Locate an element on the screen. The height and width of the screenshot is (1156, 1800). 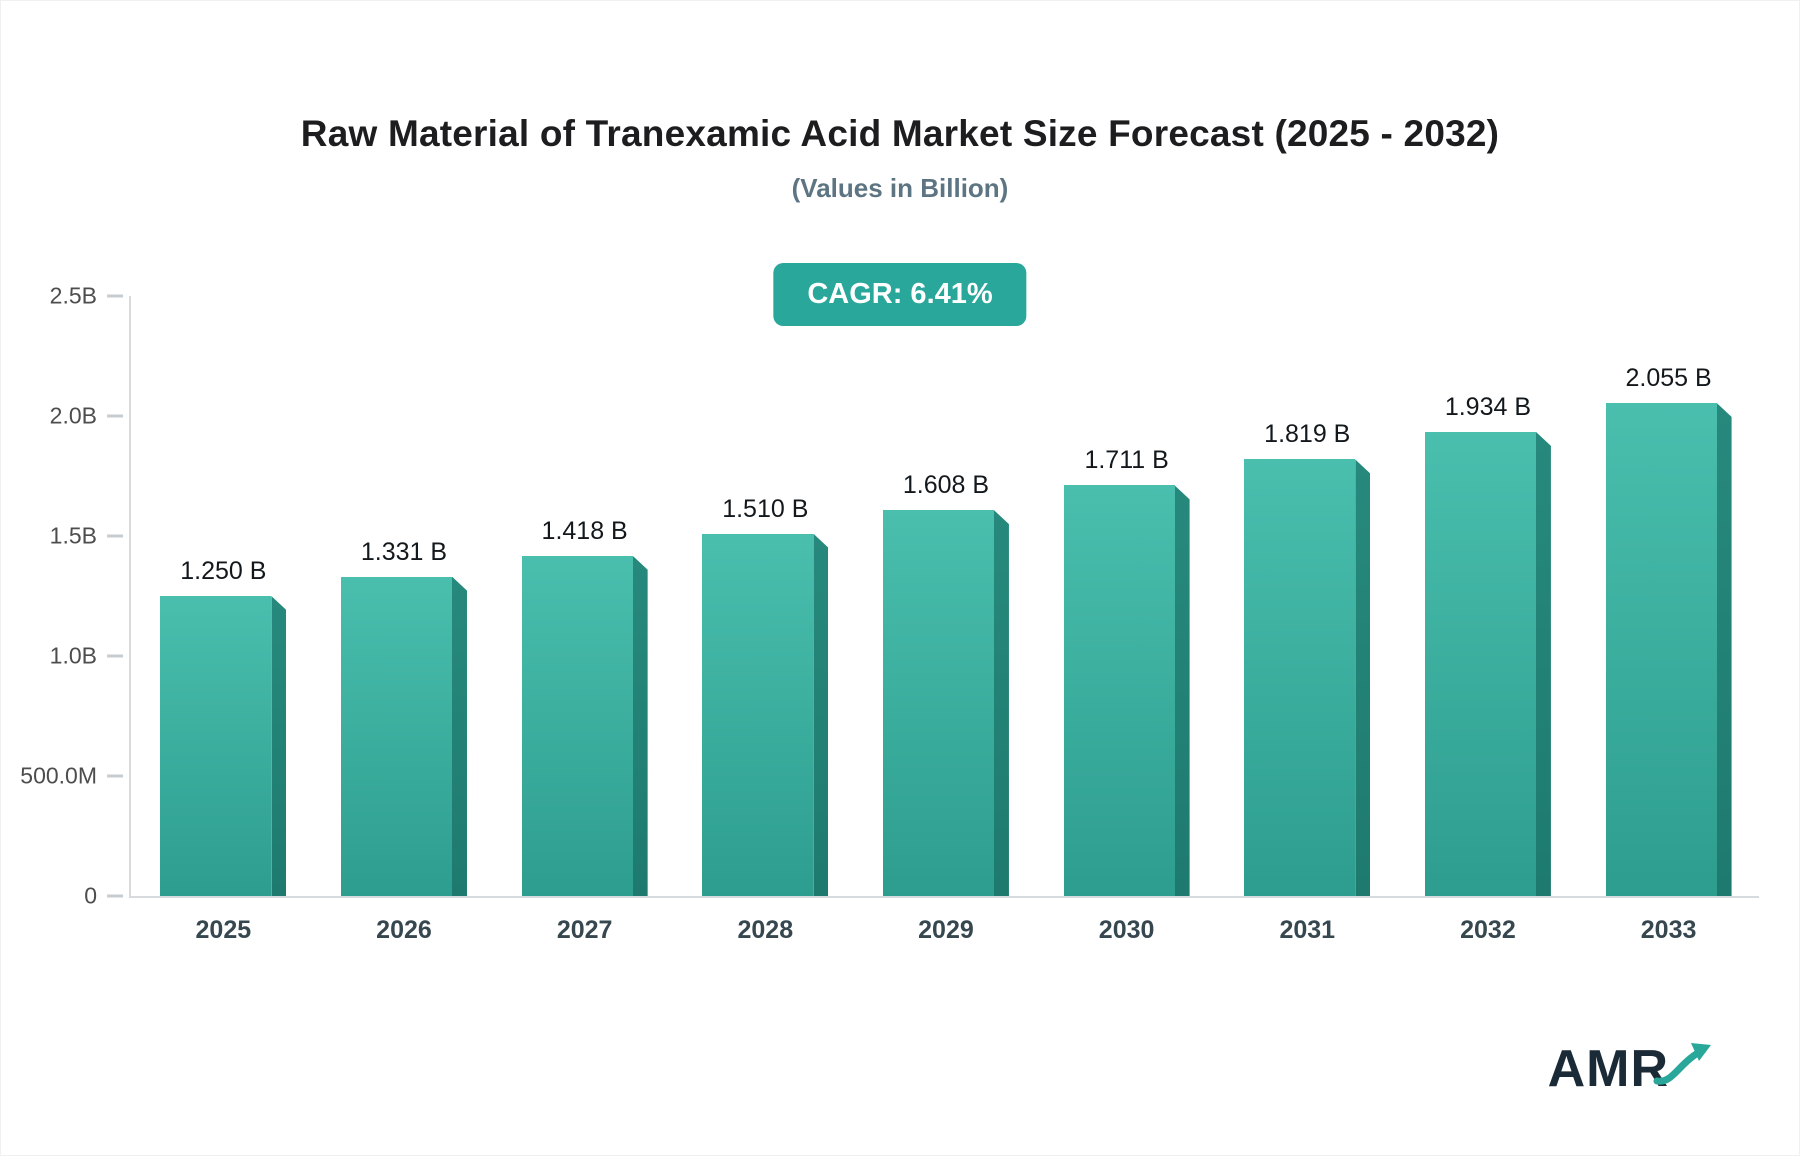
x-axis-label: 2033 is located at coordinates (1668, 930).